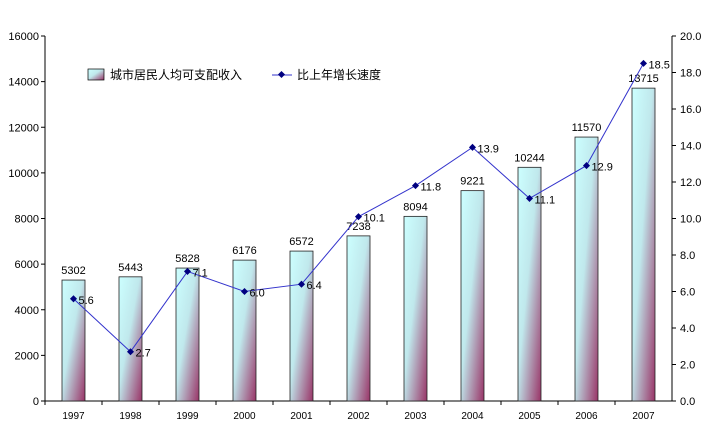 The height and width of the screenshot is (447, 720). I want to click on growth-value-label: 6.0, so click(257, 294).